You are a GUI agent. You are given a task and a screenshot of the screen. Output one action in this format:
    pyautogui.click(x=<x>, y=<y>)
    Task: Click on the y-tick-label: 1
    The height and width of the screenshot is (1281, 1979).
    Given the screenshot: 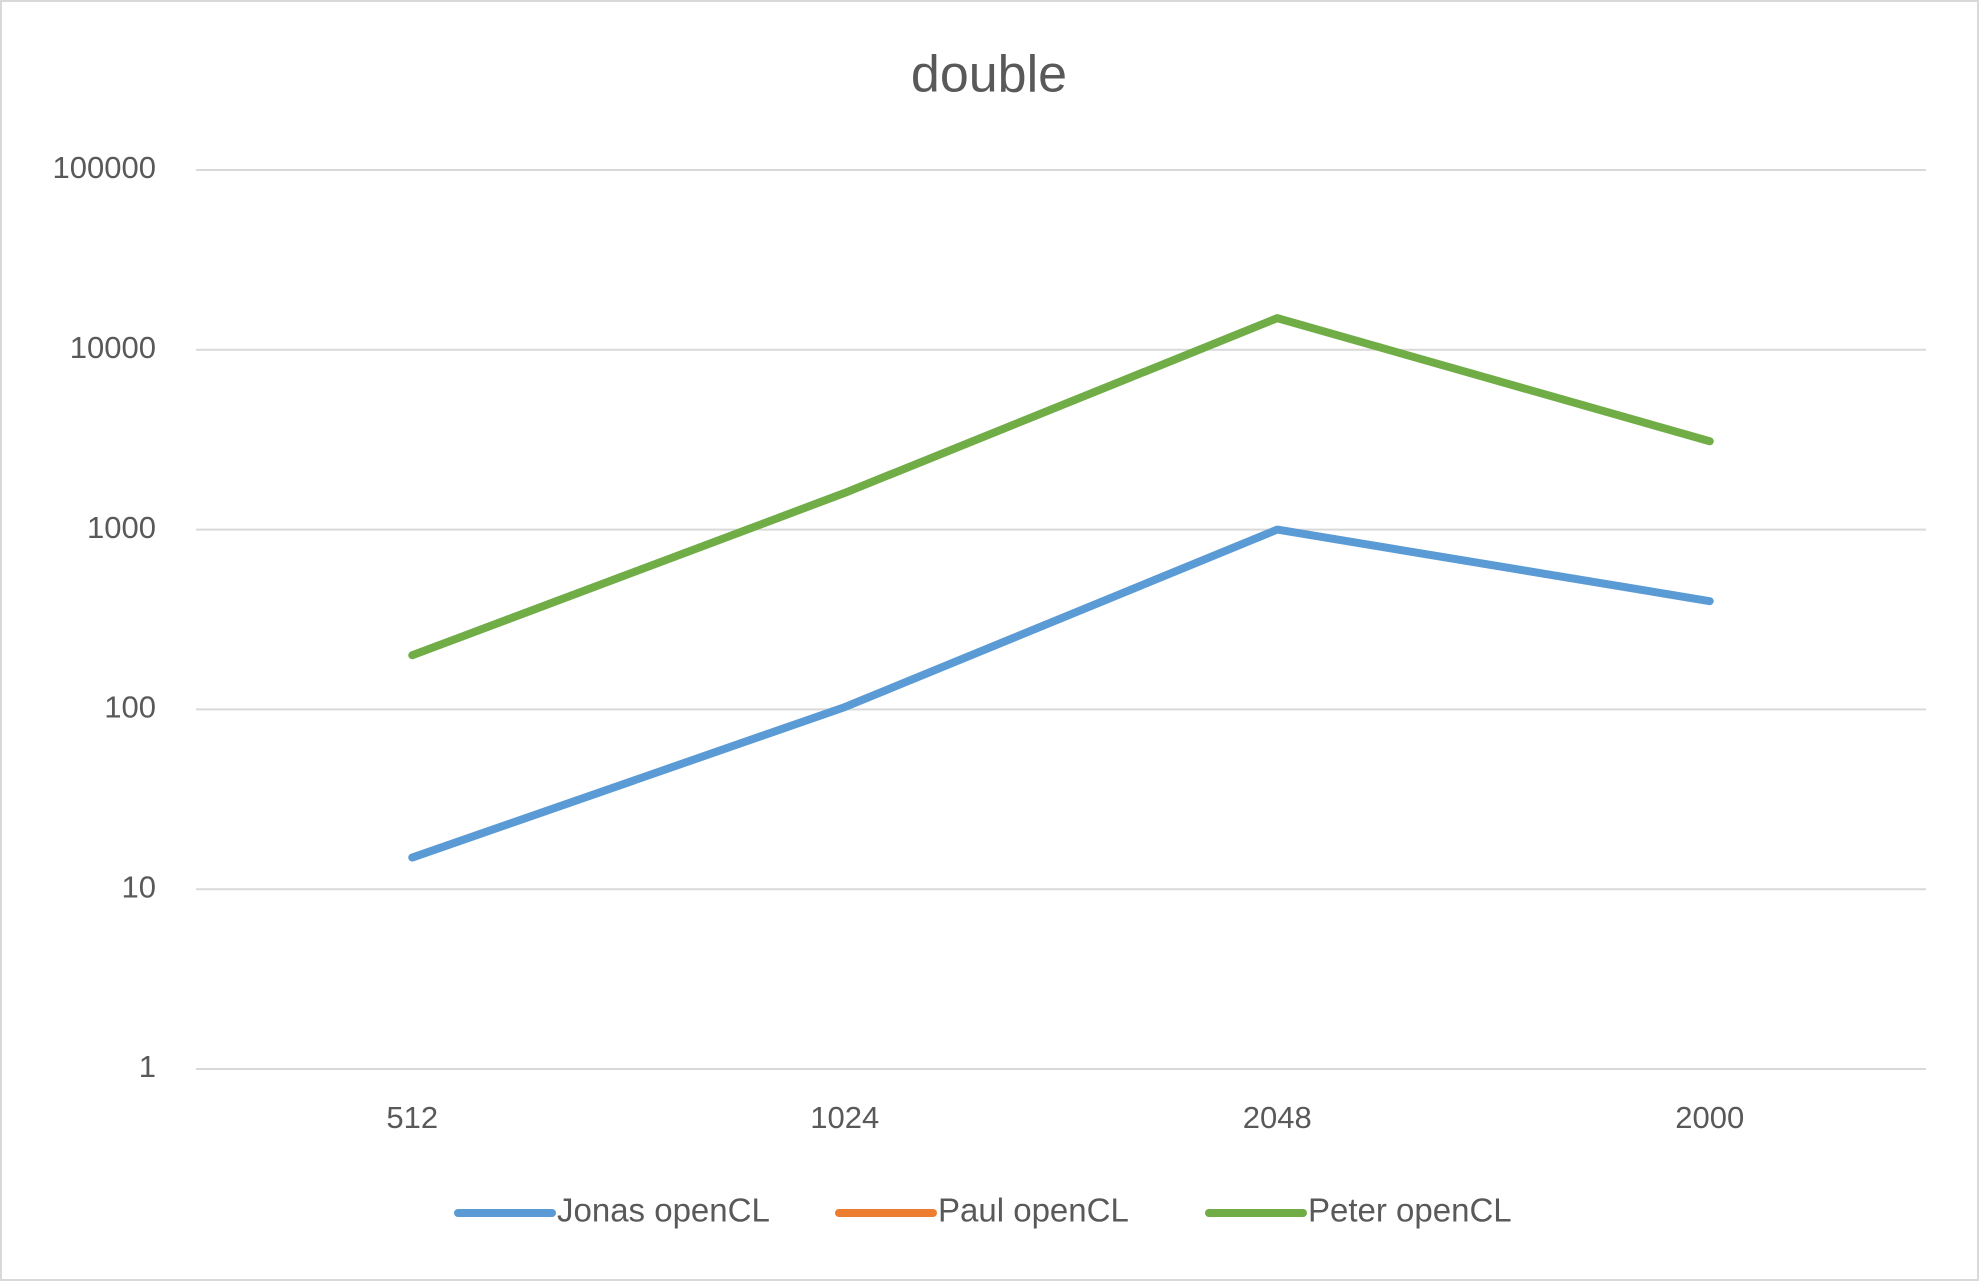 What is the action you would take?
    pyautogui.click(x=147, y=1066)
    